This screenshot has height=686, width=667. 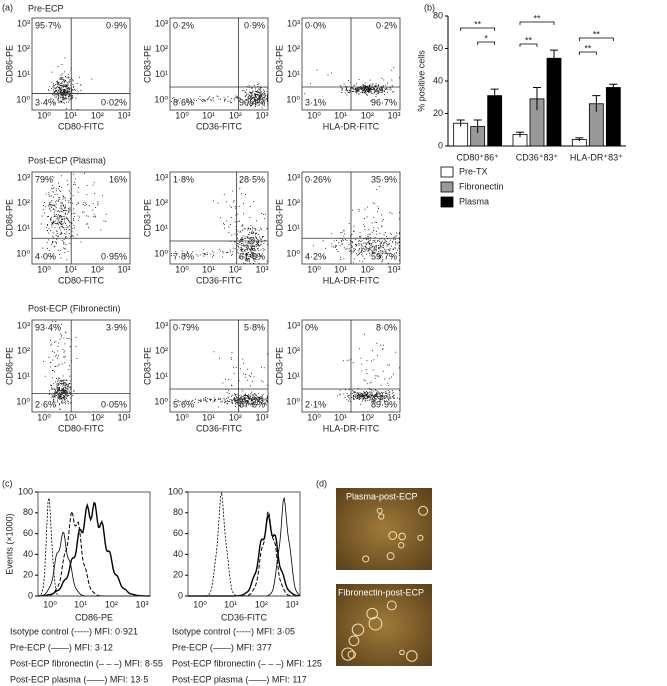 What do you see at coordinates (28, 512) in the screenshot?
I see `y-tick-label: 80` at bounding box center [28, 512].